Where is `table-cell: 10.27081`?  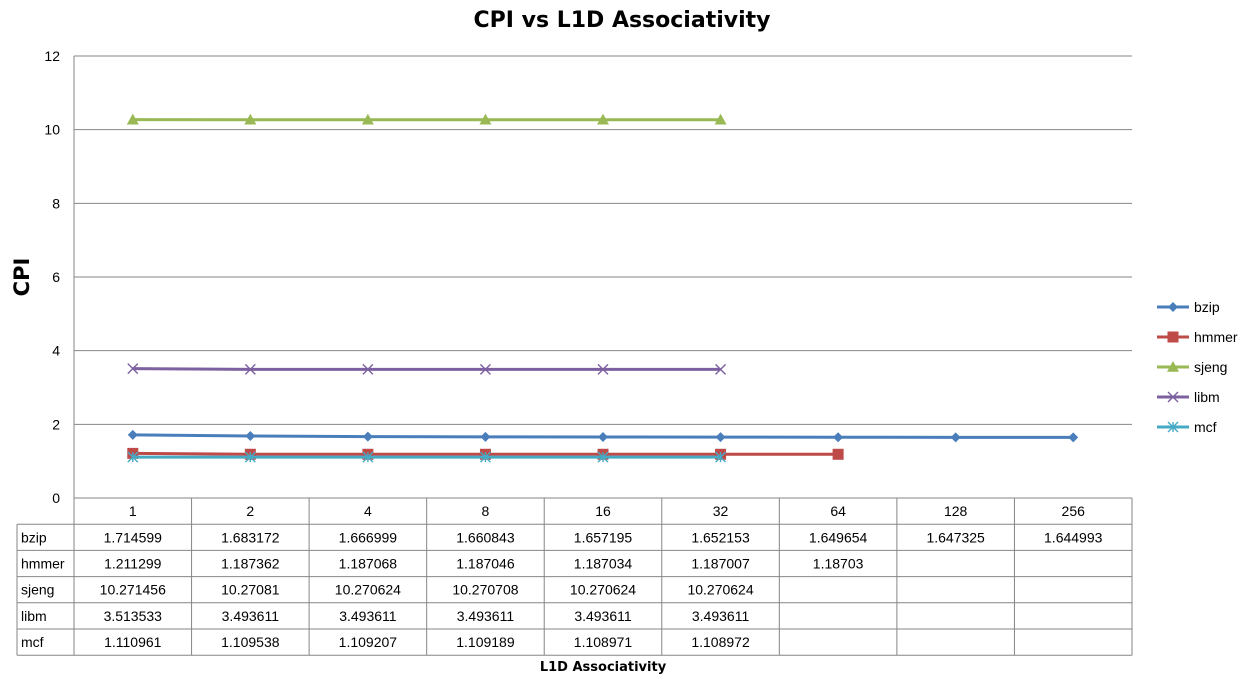 table-cell: 10.27081 is located at coordinates (250, 590).